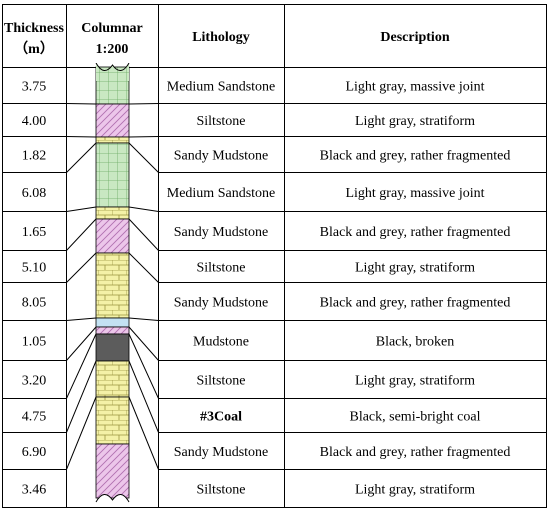  What do you see at coordinates (34, 193) in the screenshot?
I see `thickness-value: 6.08` at bounding box center [34, 193].